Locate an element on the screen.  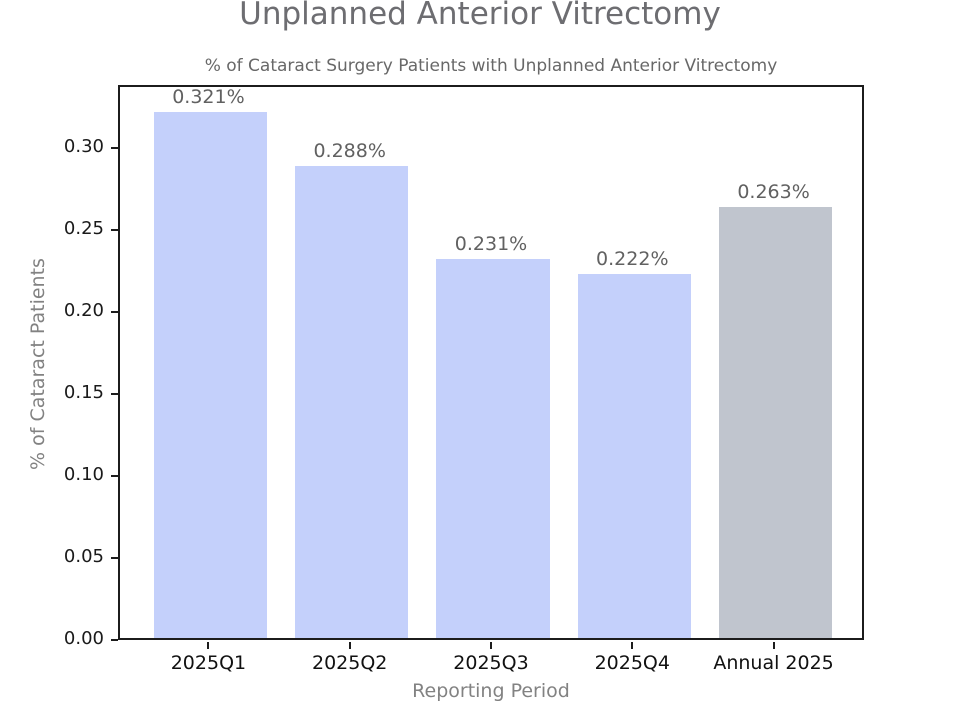
bar-2025q3 is located at coordinates (493, 448).